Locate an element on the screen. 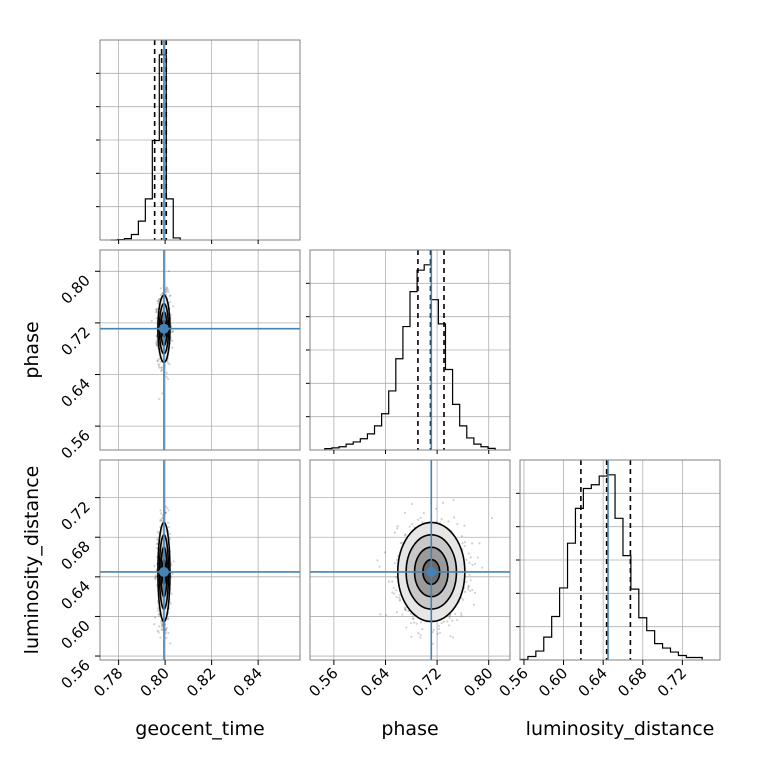  hist-panel-geocent-time is located at coordinates (198, 140).